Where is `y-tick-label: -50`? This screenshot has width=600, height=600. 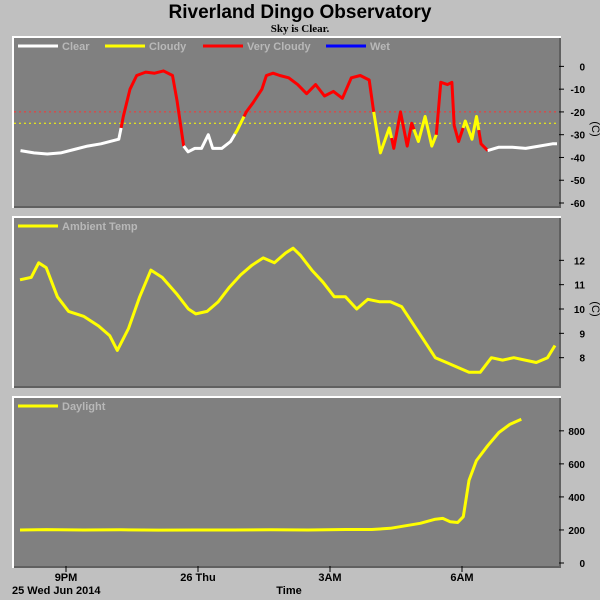
y-tick-label: -50 is located at coordinates (578, 181).